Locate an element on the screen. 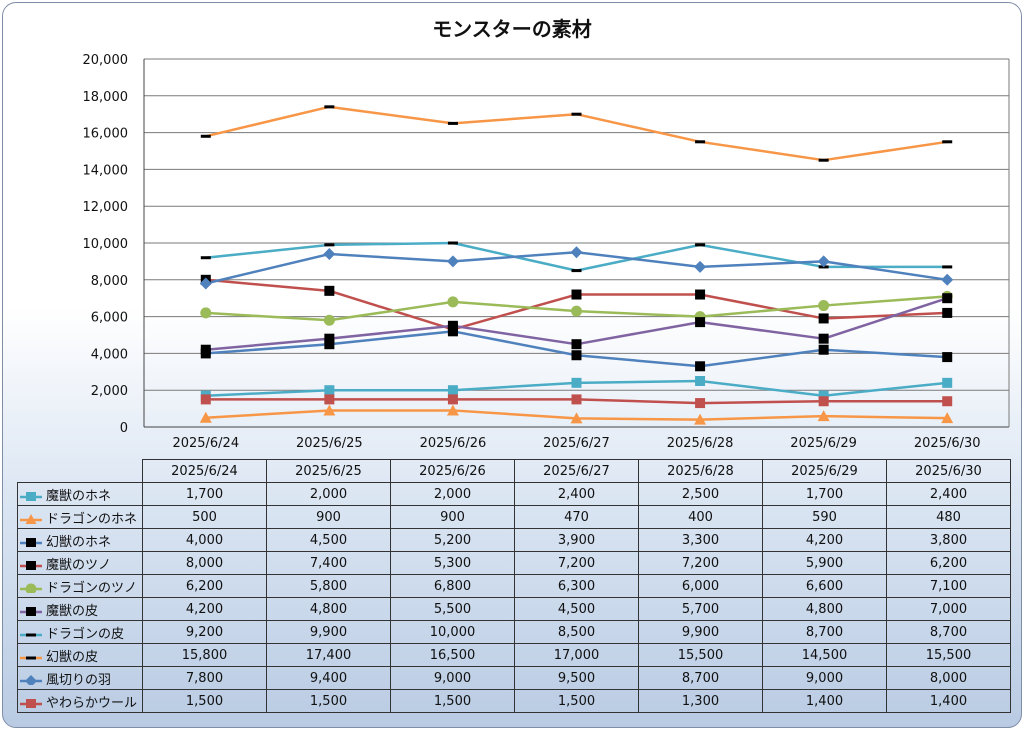 The height and width of the screenshot is (730, 1024). table-cell: 900 is located at coordinates (328, 517).